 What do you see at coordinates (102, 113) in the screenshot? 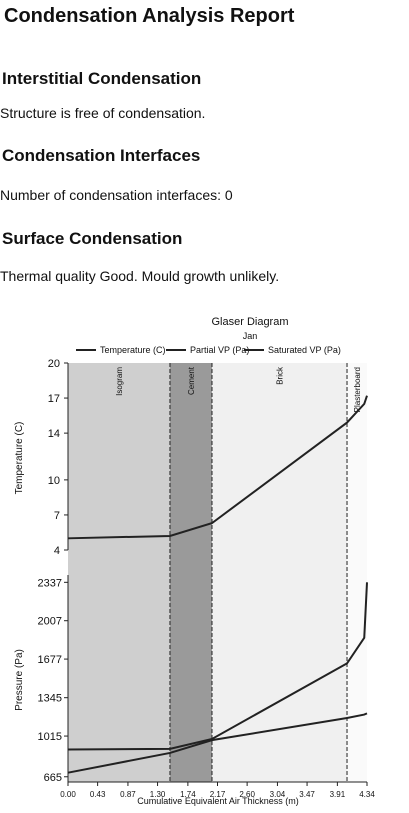
I see `section-text: Structure is free of condensation.` at bounding box center [102, 113].